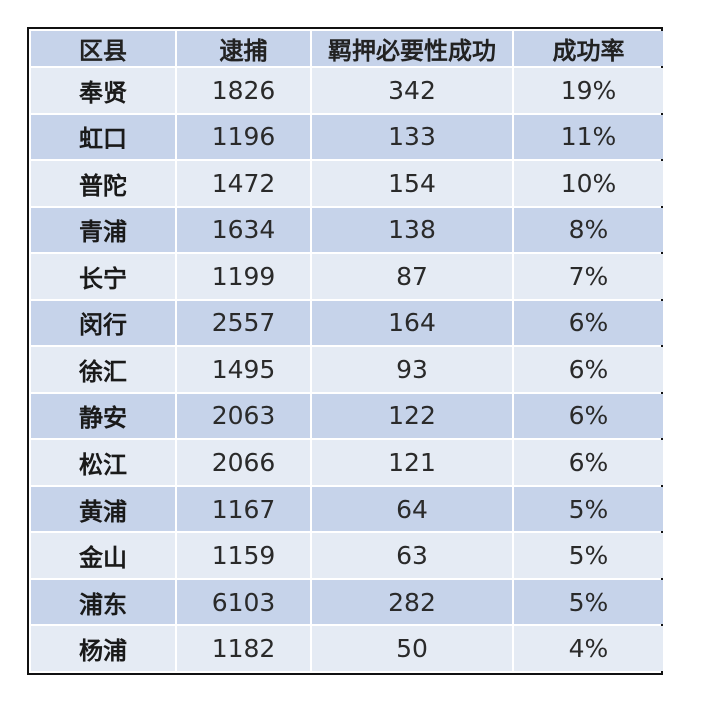  Describe the element at coordinates (243, 555) in the screenshot. I see `cell-arrests: 1159` at that location.